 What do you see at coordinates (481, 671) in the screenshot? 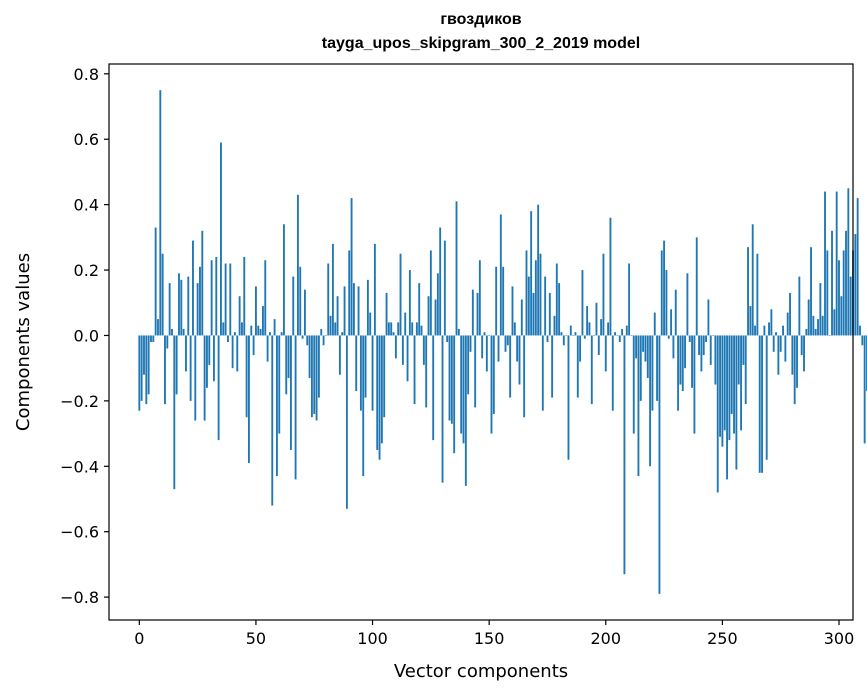
I see `x-axis-label: Vector components` at bounding box center [481, 671].